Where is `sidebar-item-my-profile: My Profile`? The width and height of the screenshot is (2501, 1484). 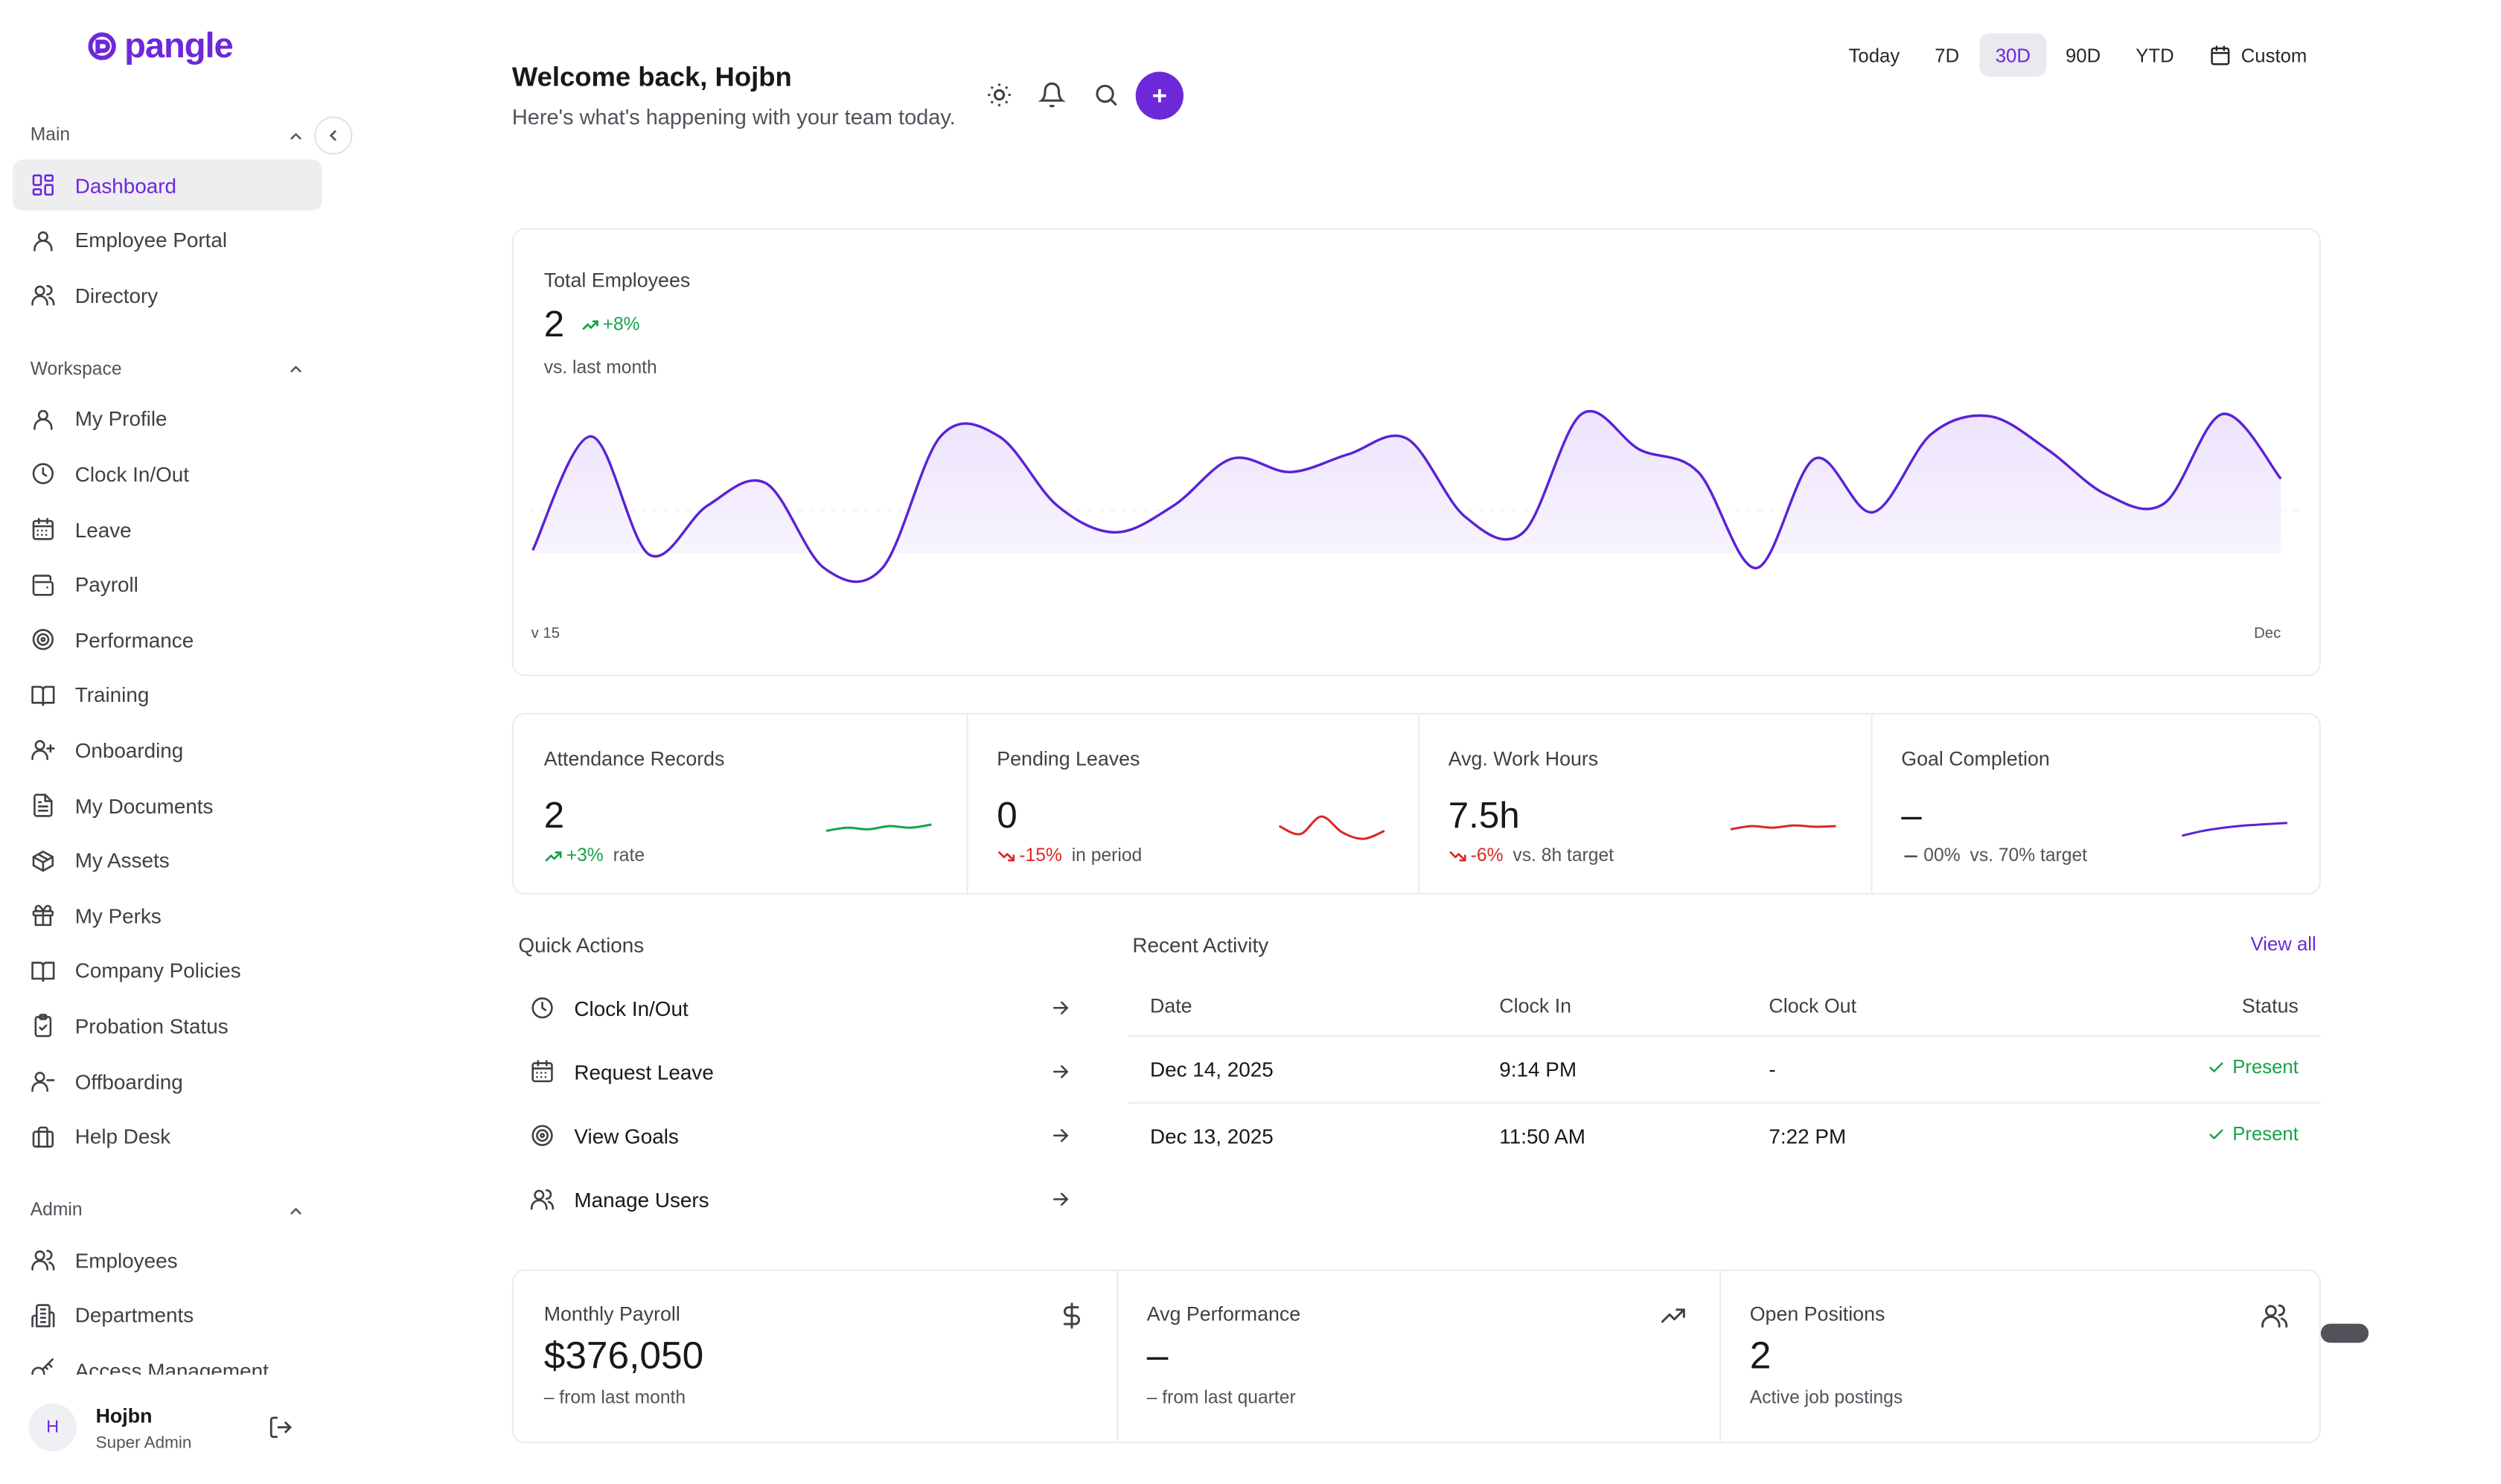
sidebar-item-my-profile: My Profile is located at coordinates (167, 419).